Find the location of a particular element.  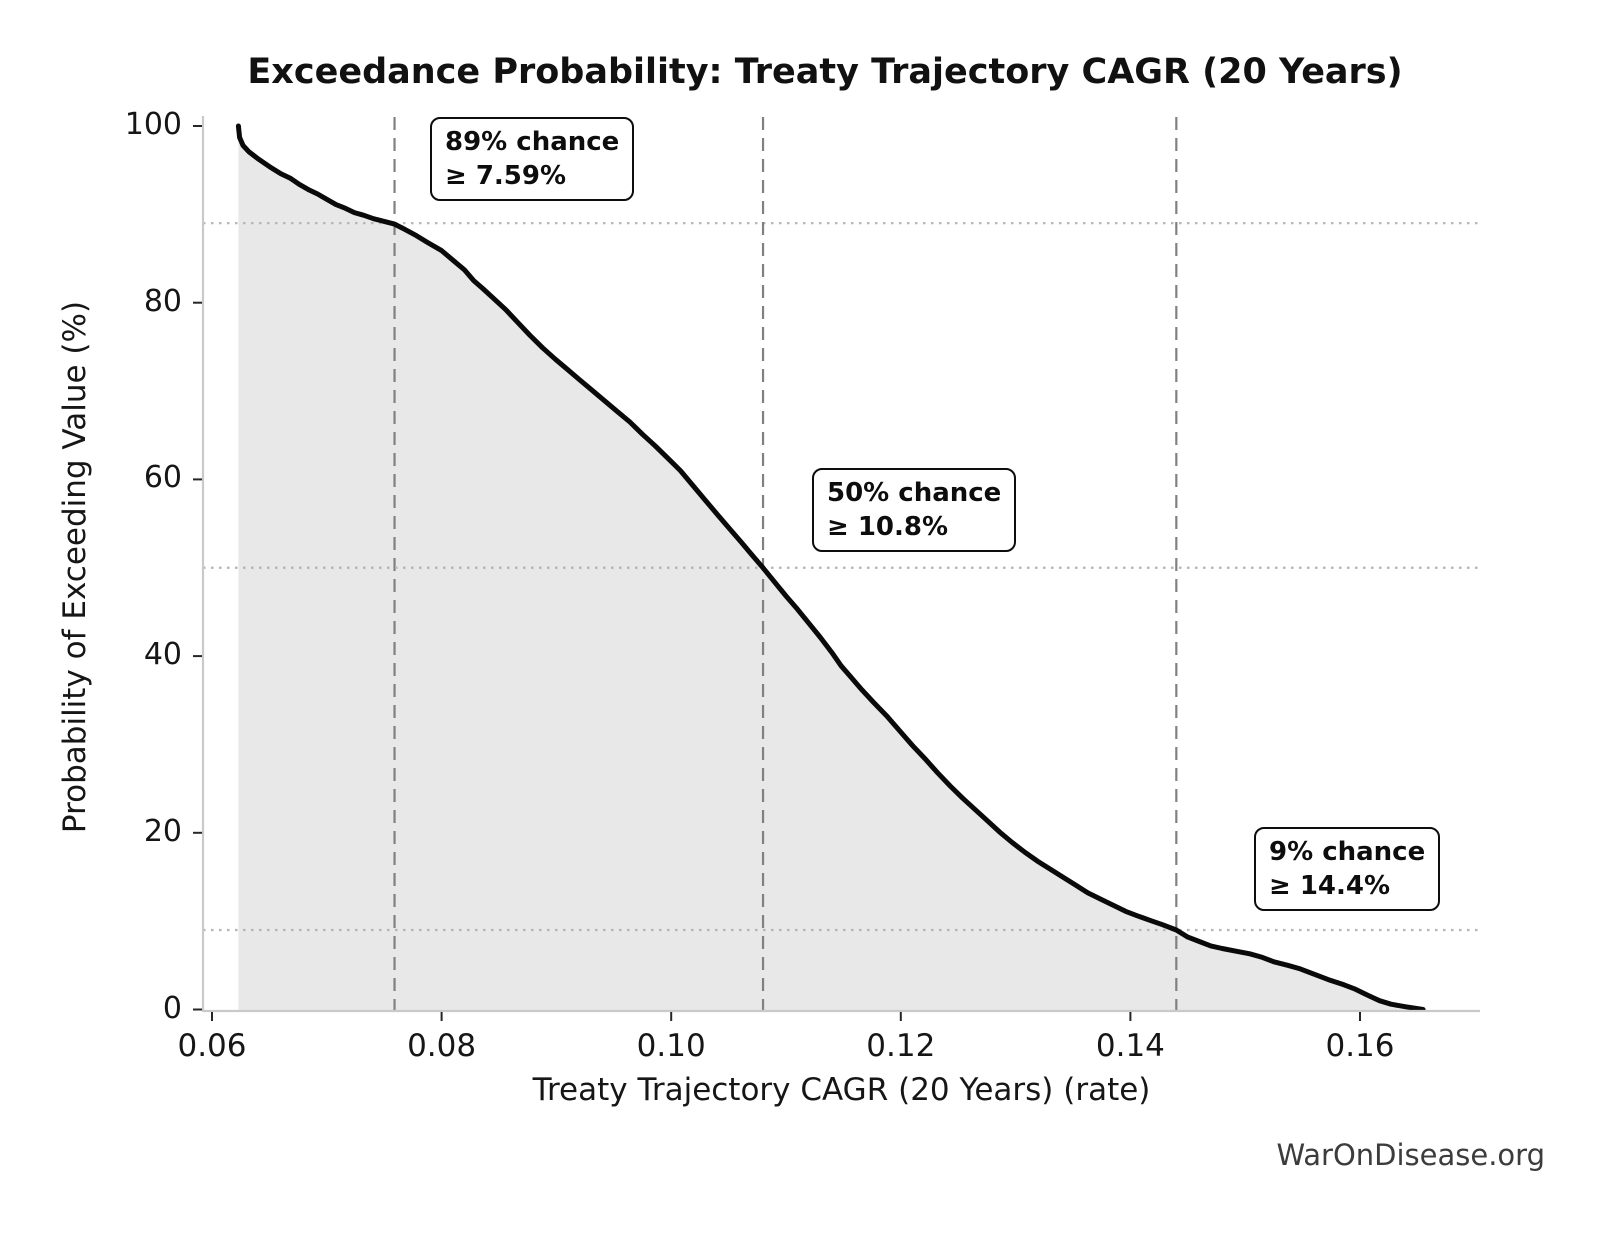

y-tick-label-60: 60 is located at coordinates (162, 478).